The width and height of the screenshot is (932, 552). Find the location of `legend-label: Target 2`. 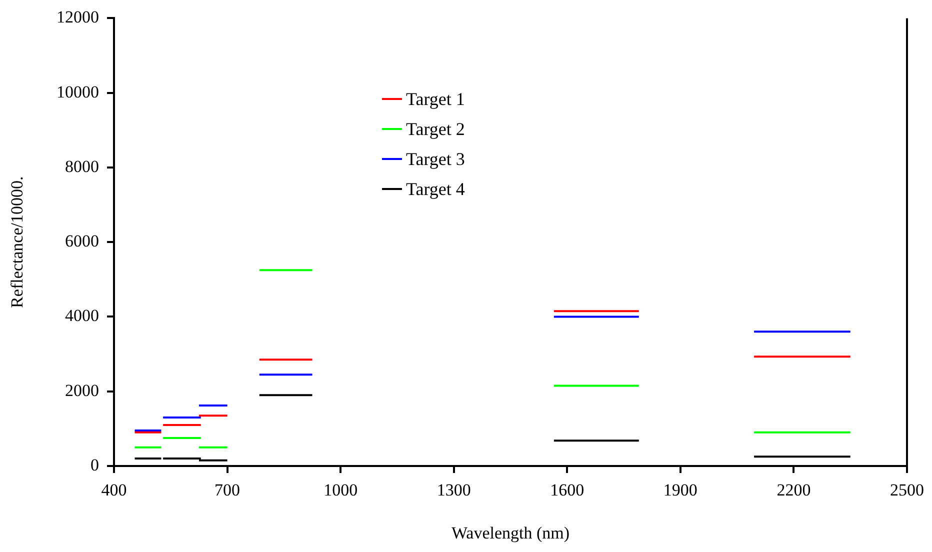

legend-label: Target 2 is located at coordinates (435, 129).